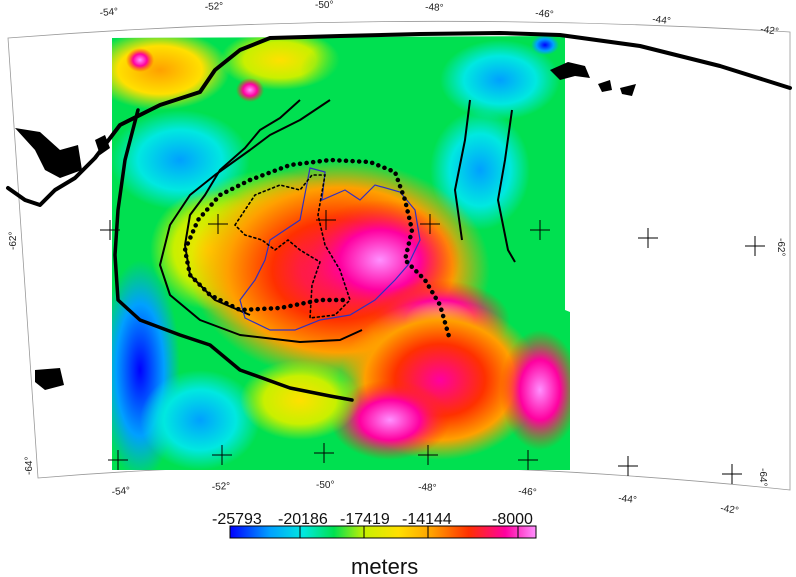 This screenshot has width=796, height=577. Describe the element at coordinates (13, 241) in the screenshot. I see `left-lat-label: -62°` at that location.